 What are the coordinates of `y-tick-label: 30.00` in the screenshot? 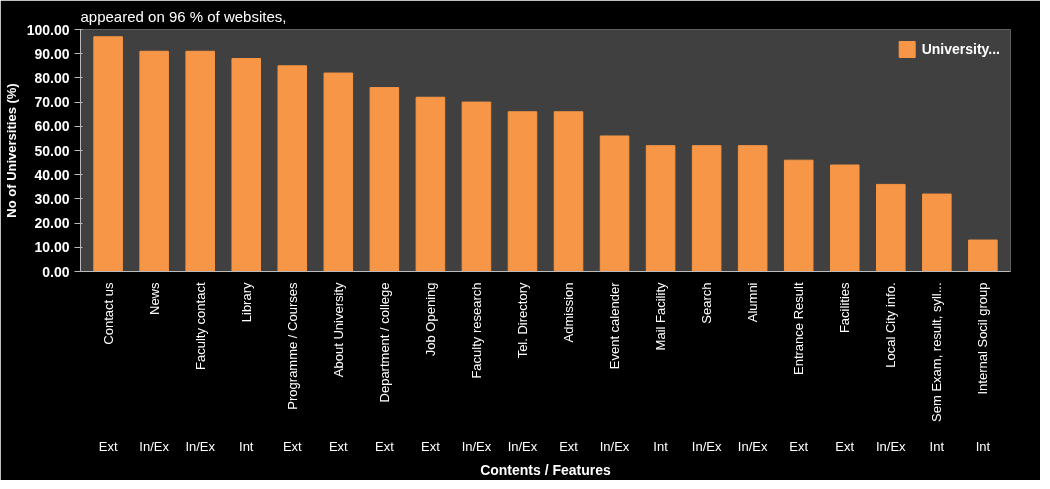 It's located at (52, 198).